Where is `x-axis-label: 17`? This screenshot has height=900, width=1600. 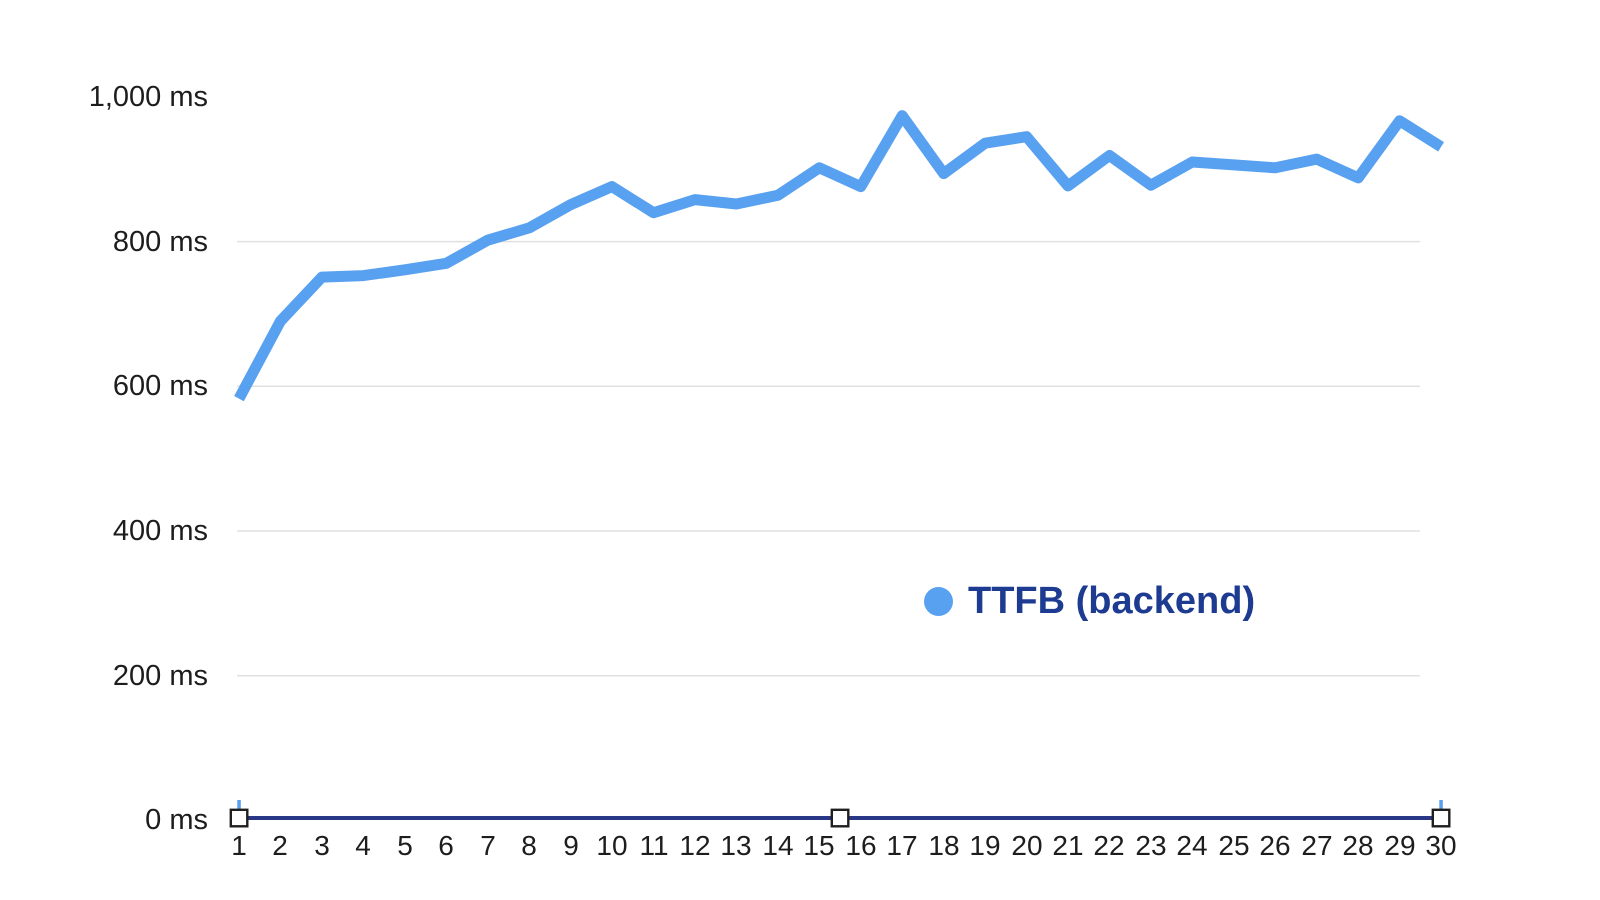 x-axis-label: 17 is located at coordinates (902, 845).